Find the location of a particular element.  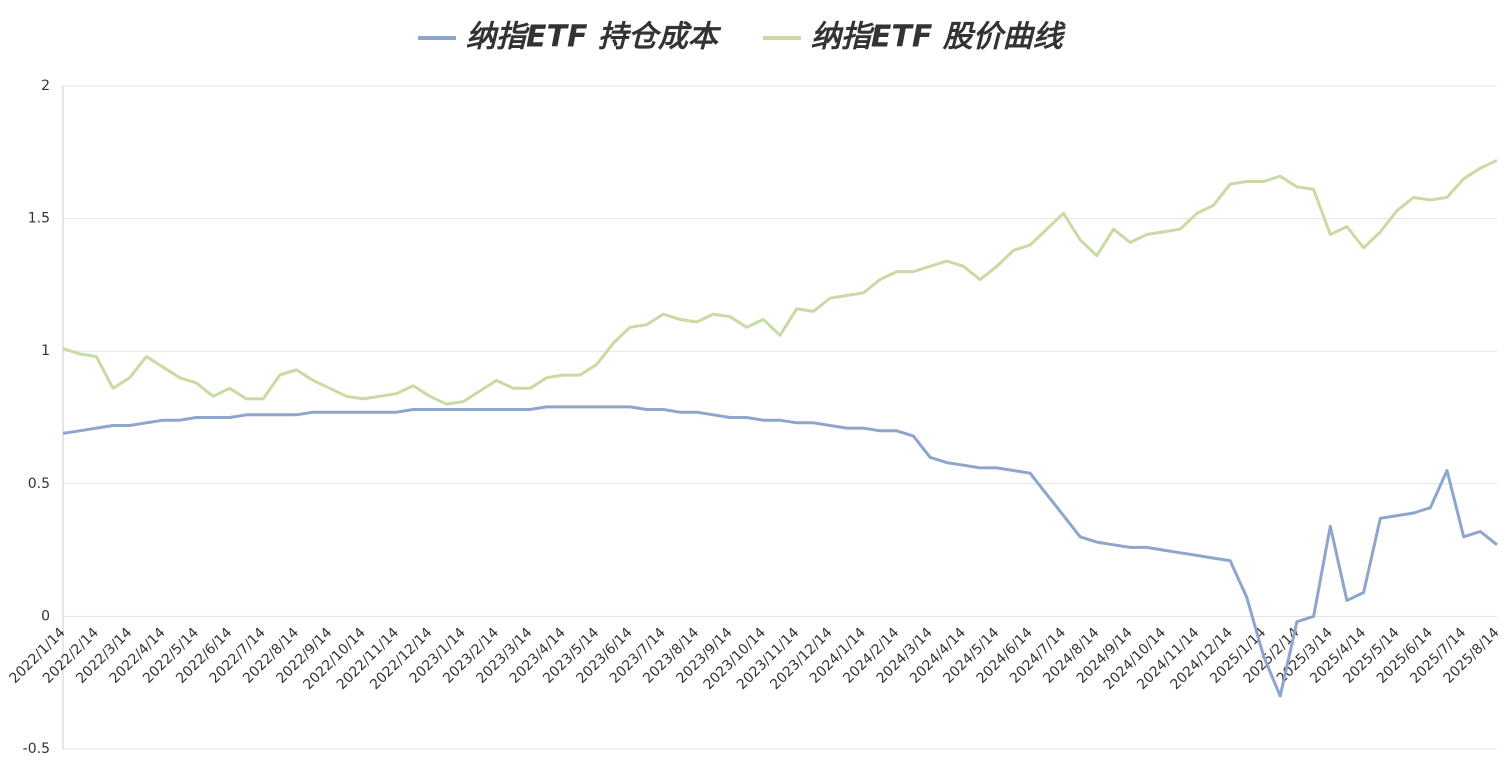

y-tick-label: 1.5 is located at coordinates (39, 219).